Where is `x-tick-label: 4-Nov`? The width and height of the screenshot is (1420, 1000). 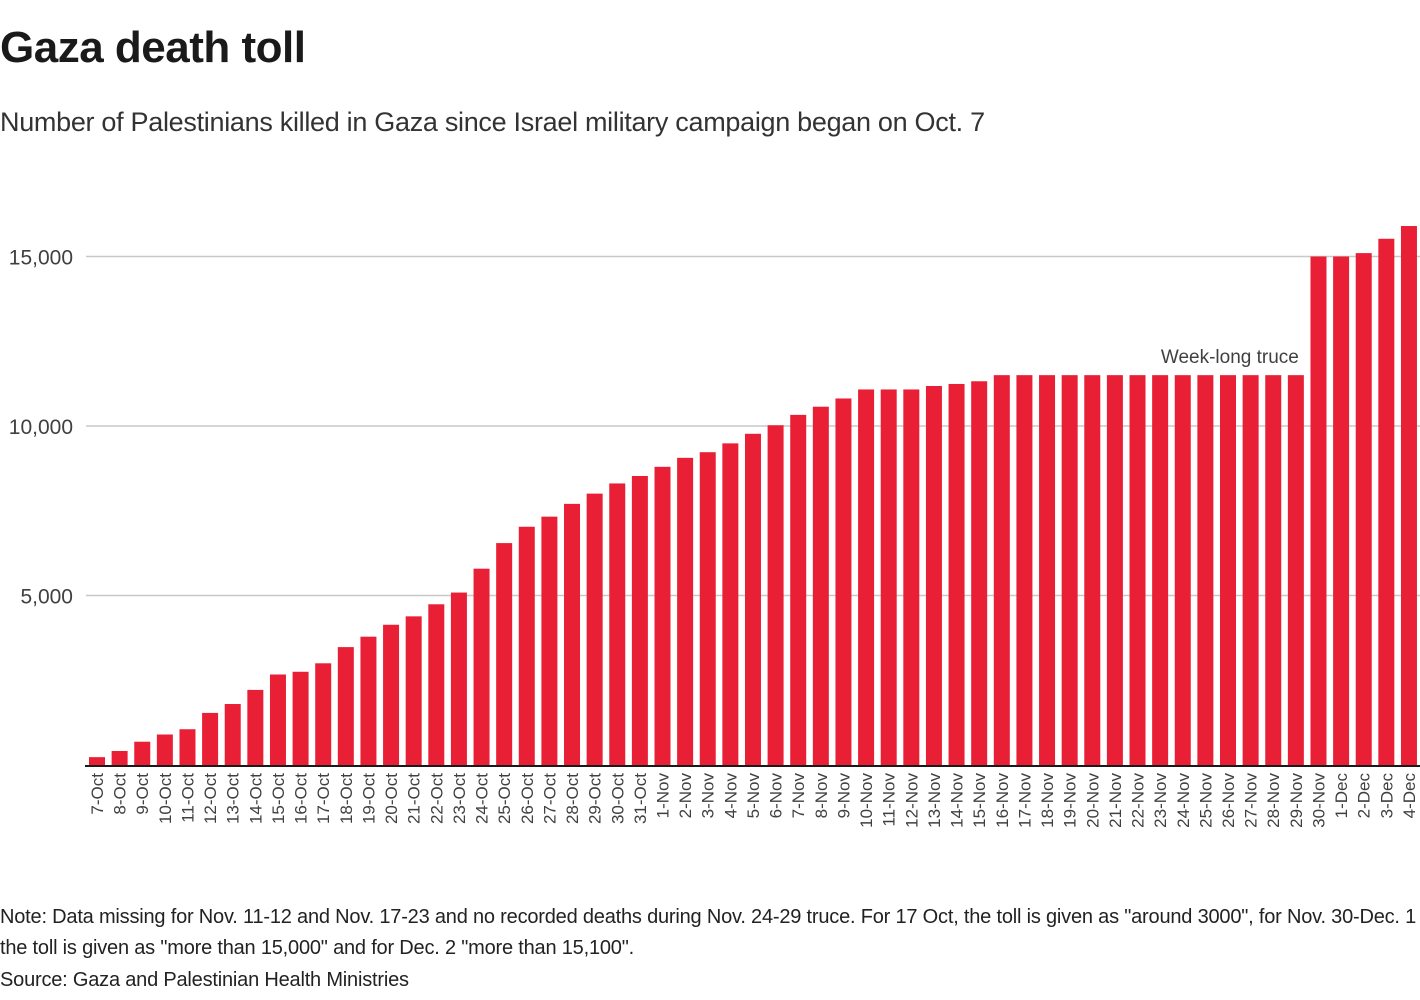
x-tick-label: 4-Nov is located at coordinates (730, 796).